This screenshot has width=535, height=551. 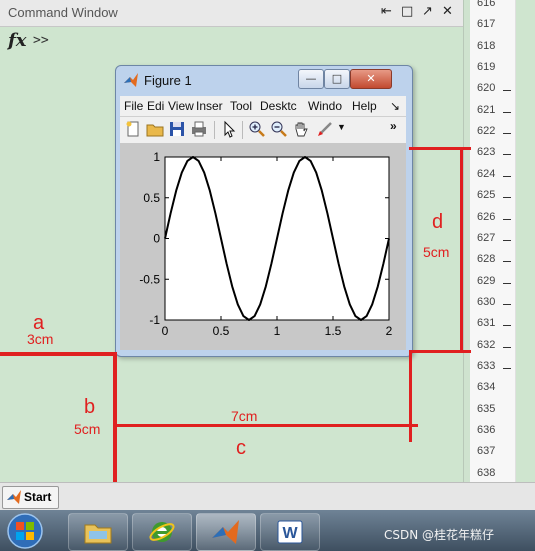 What do you see at coordinates (486, 67) in the screenshot?
I see `line-number: 619` at bounding box center [486, 67].